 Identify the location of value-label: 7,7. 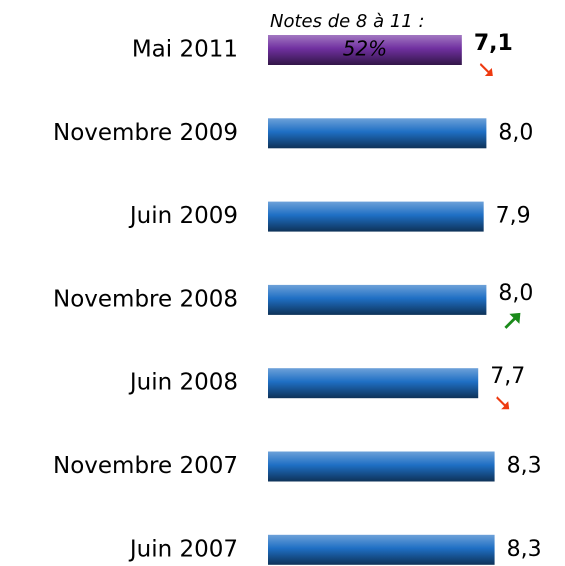
(507, 376).